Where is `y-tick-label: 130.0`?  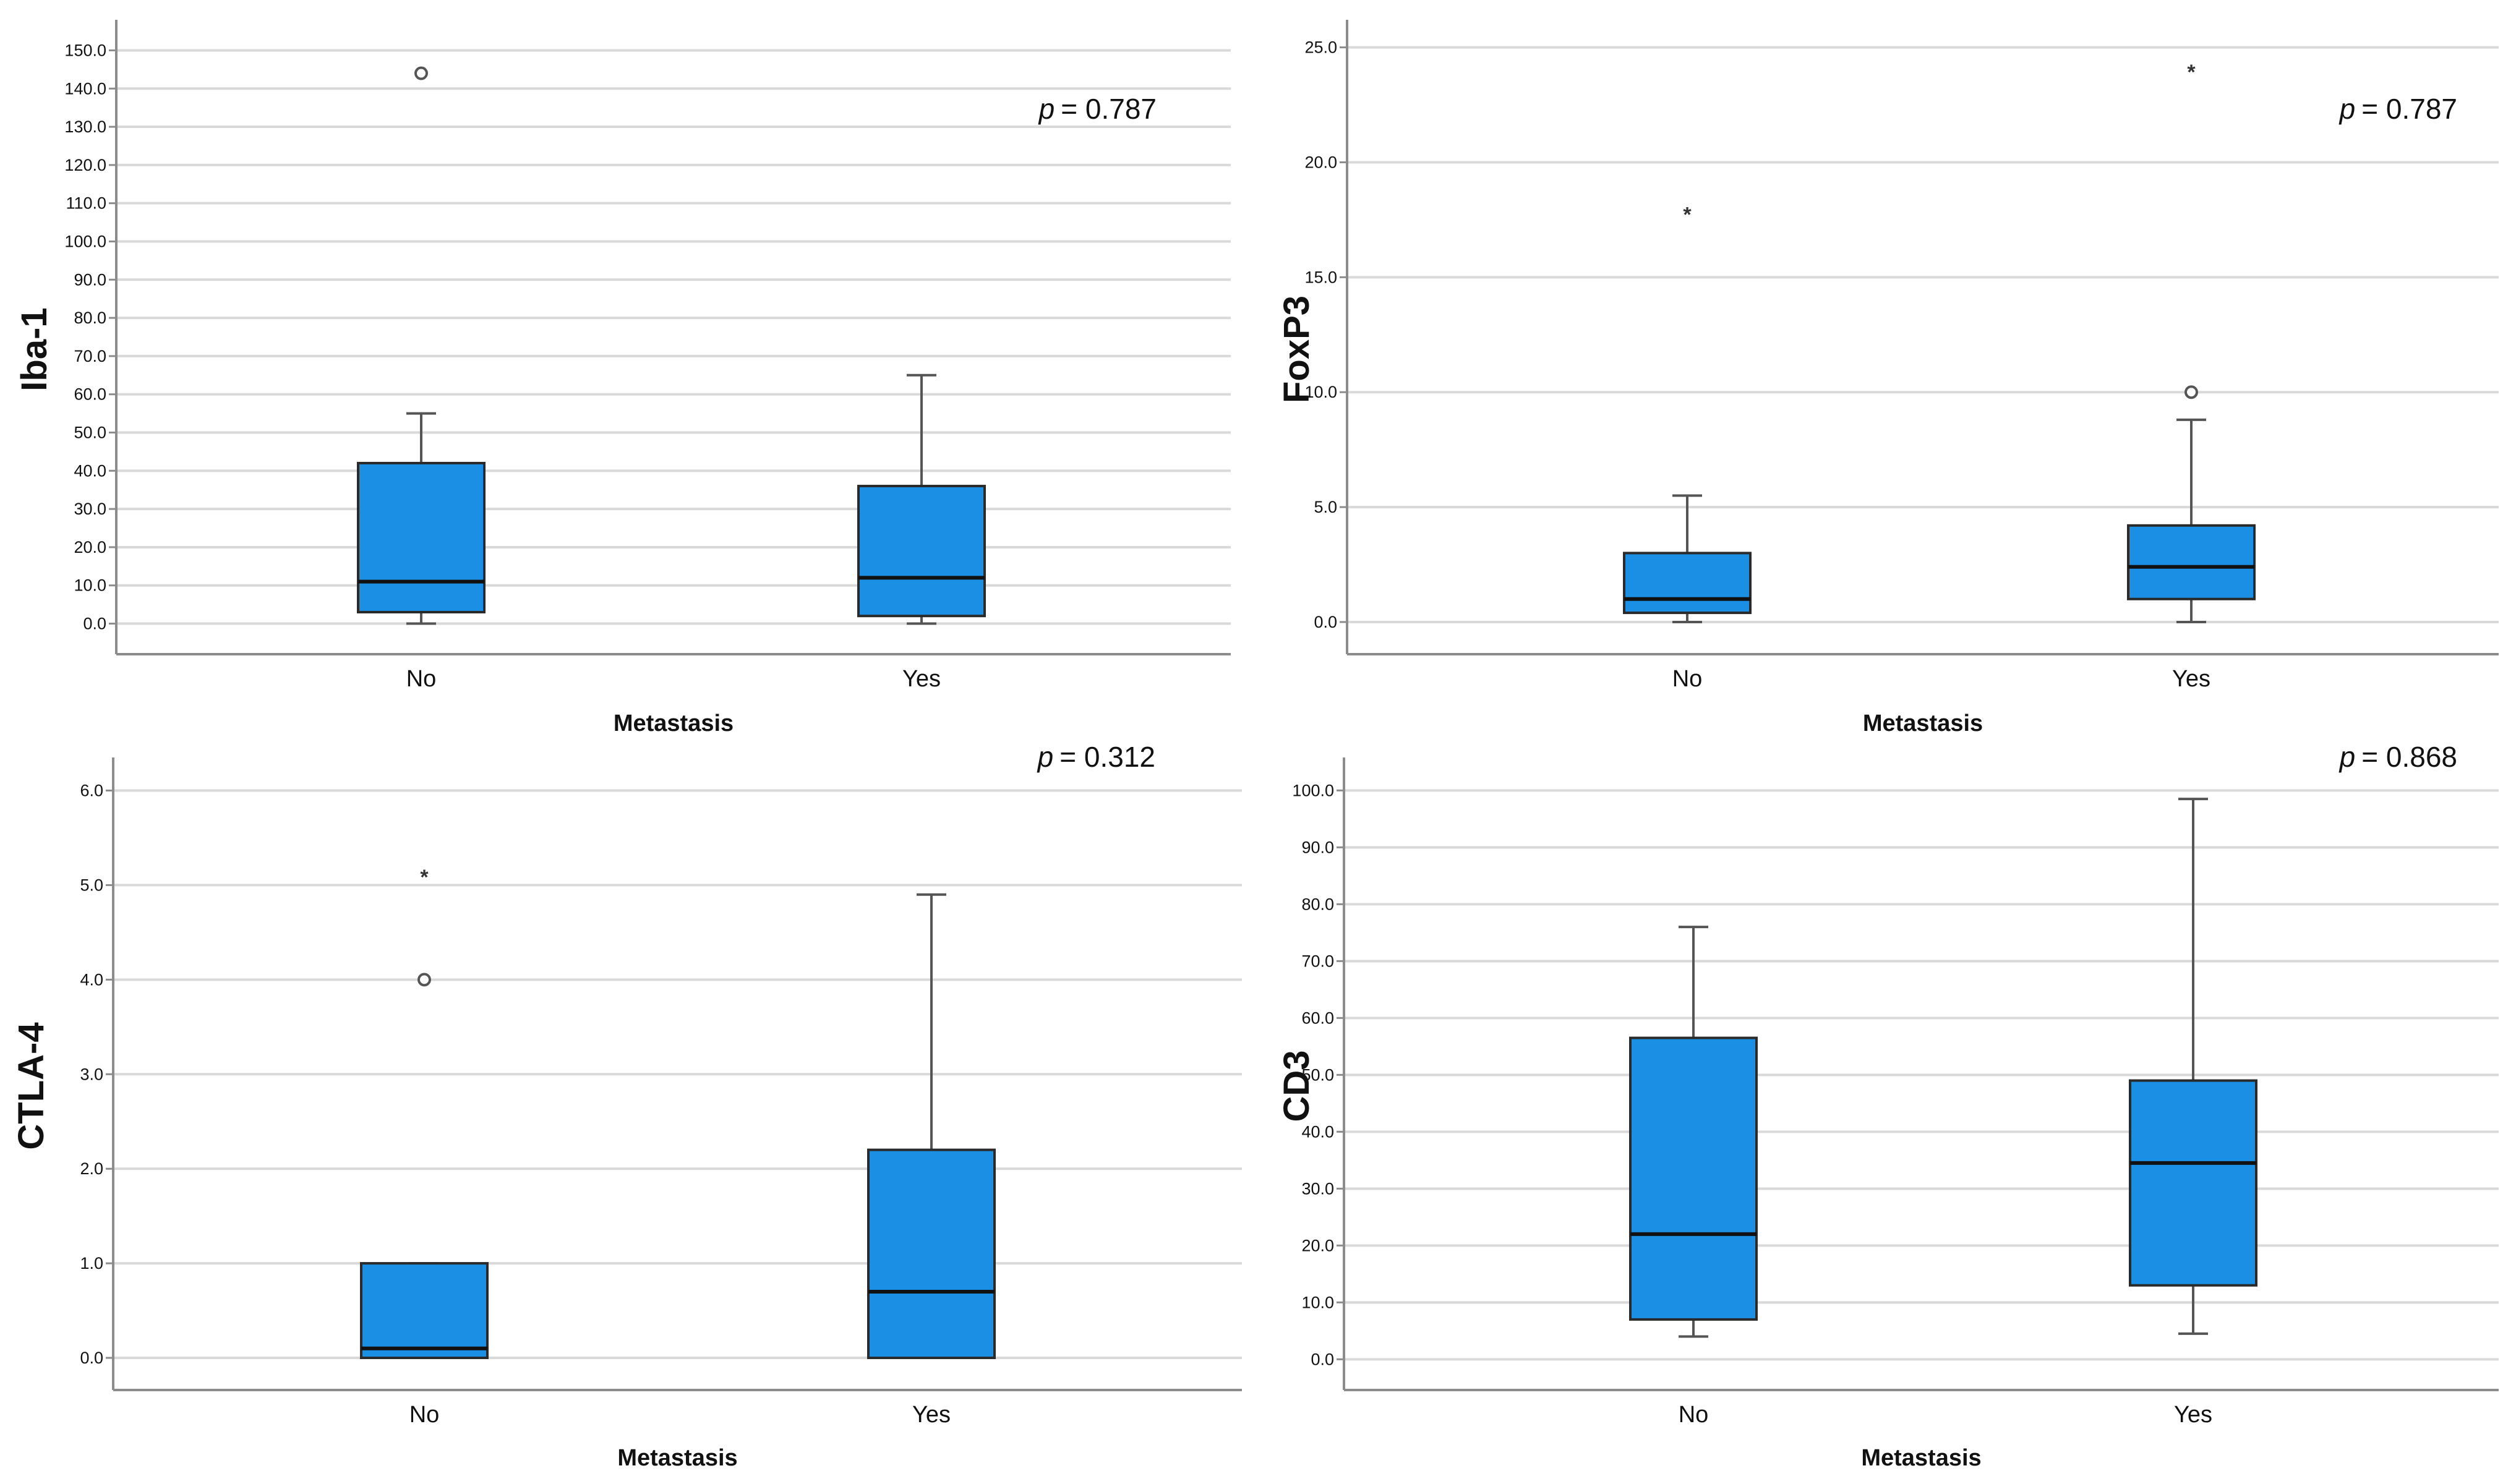
y-tick-label: 130.0 is located at coordinates (85, 126).